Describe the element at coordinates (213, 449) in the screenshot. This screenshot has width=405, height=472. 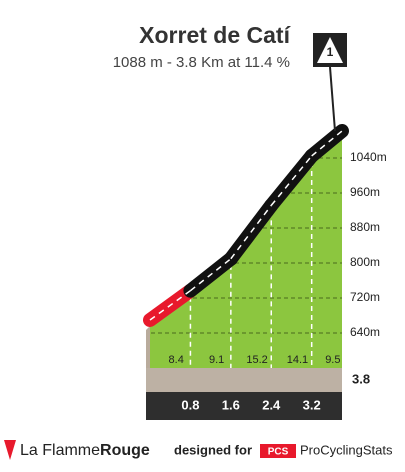
I see `designed-for: designed for` at that location.